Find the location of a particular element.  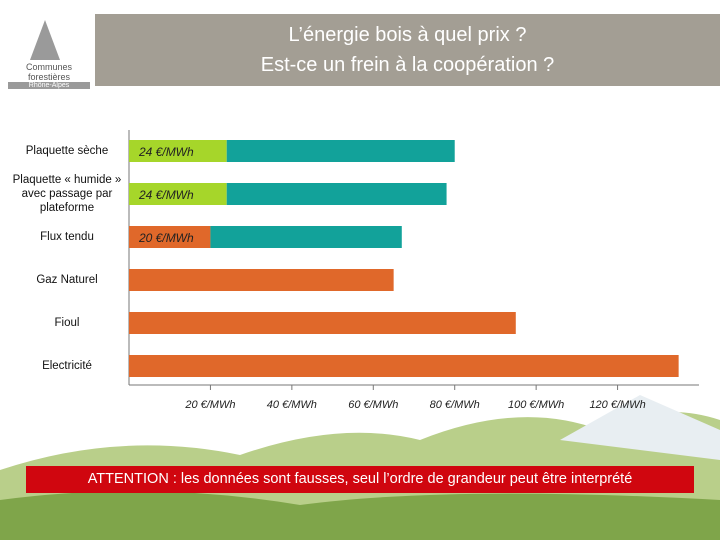

mountain is located at coordinates (640, 427).